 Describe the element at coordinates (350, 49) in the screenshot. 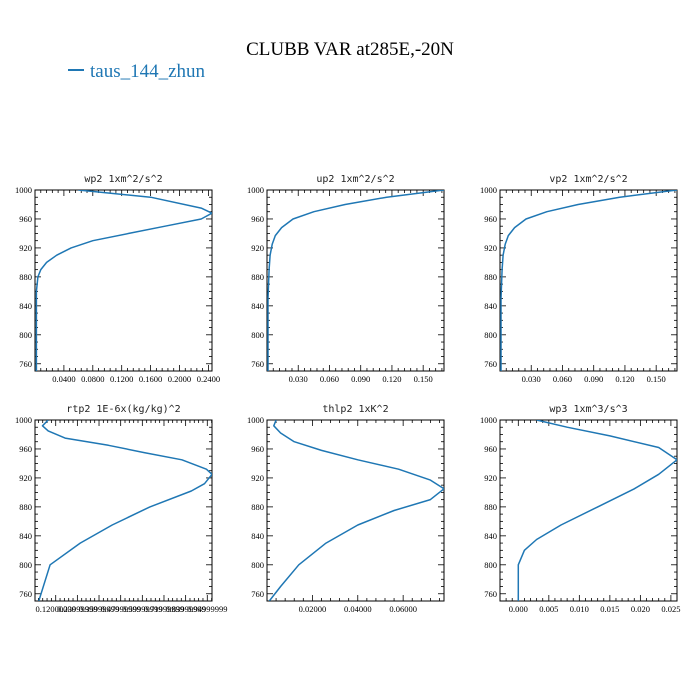

I see `figure-title: CLUBB VAR at285E,-20N` at that location.